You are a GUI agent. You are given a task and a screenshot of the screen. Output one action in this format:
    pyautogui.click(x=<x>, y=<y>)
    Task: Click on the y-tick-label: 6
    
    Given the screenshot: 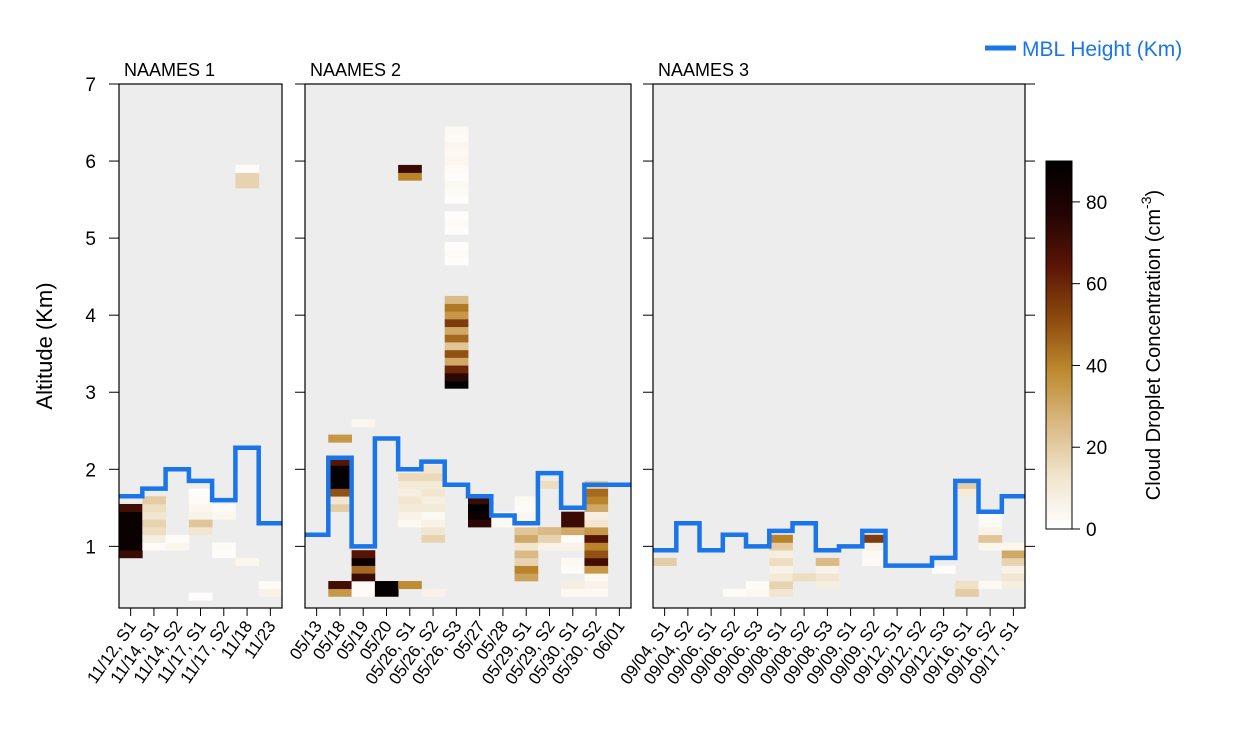 What is the action you would take?
    pyautogui.click(x=90, y=162)
    